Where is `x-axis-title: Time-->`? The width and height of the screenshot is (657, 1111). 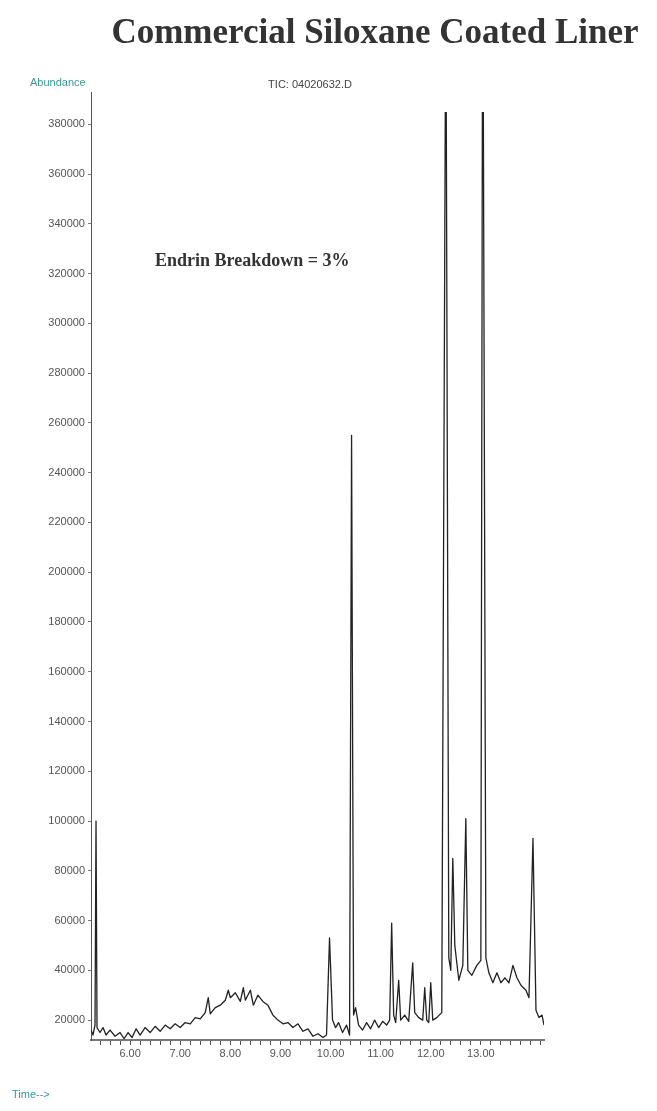 x-axis-title: Time--> is located at coordinates (31, 1094).